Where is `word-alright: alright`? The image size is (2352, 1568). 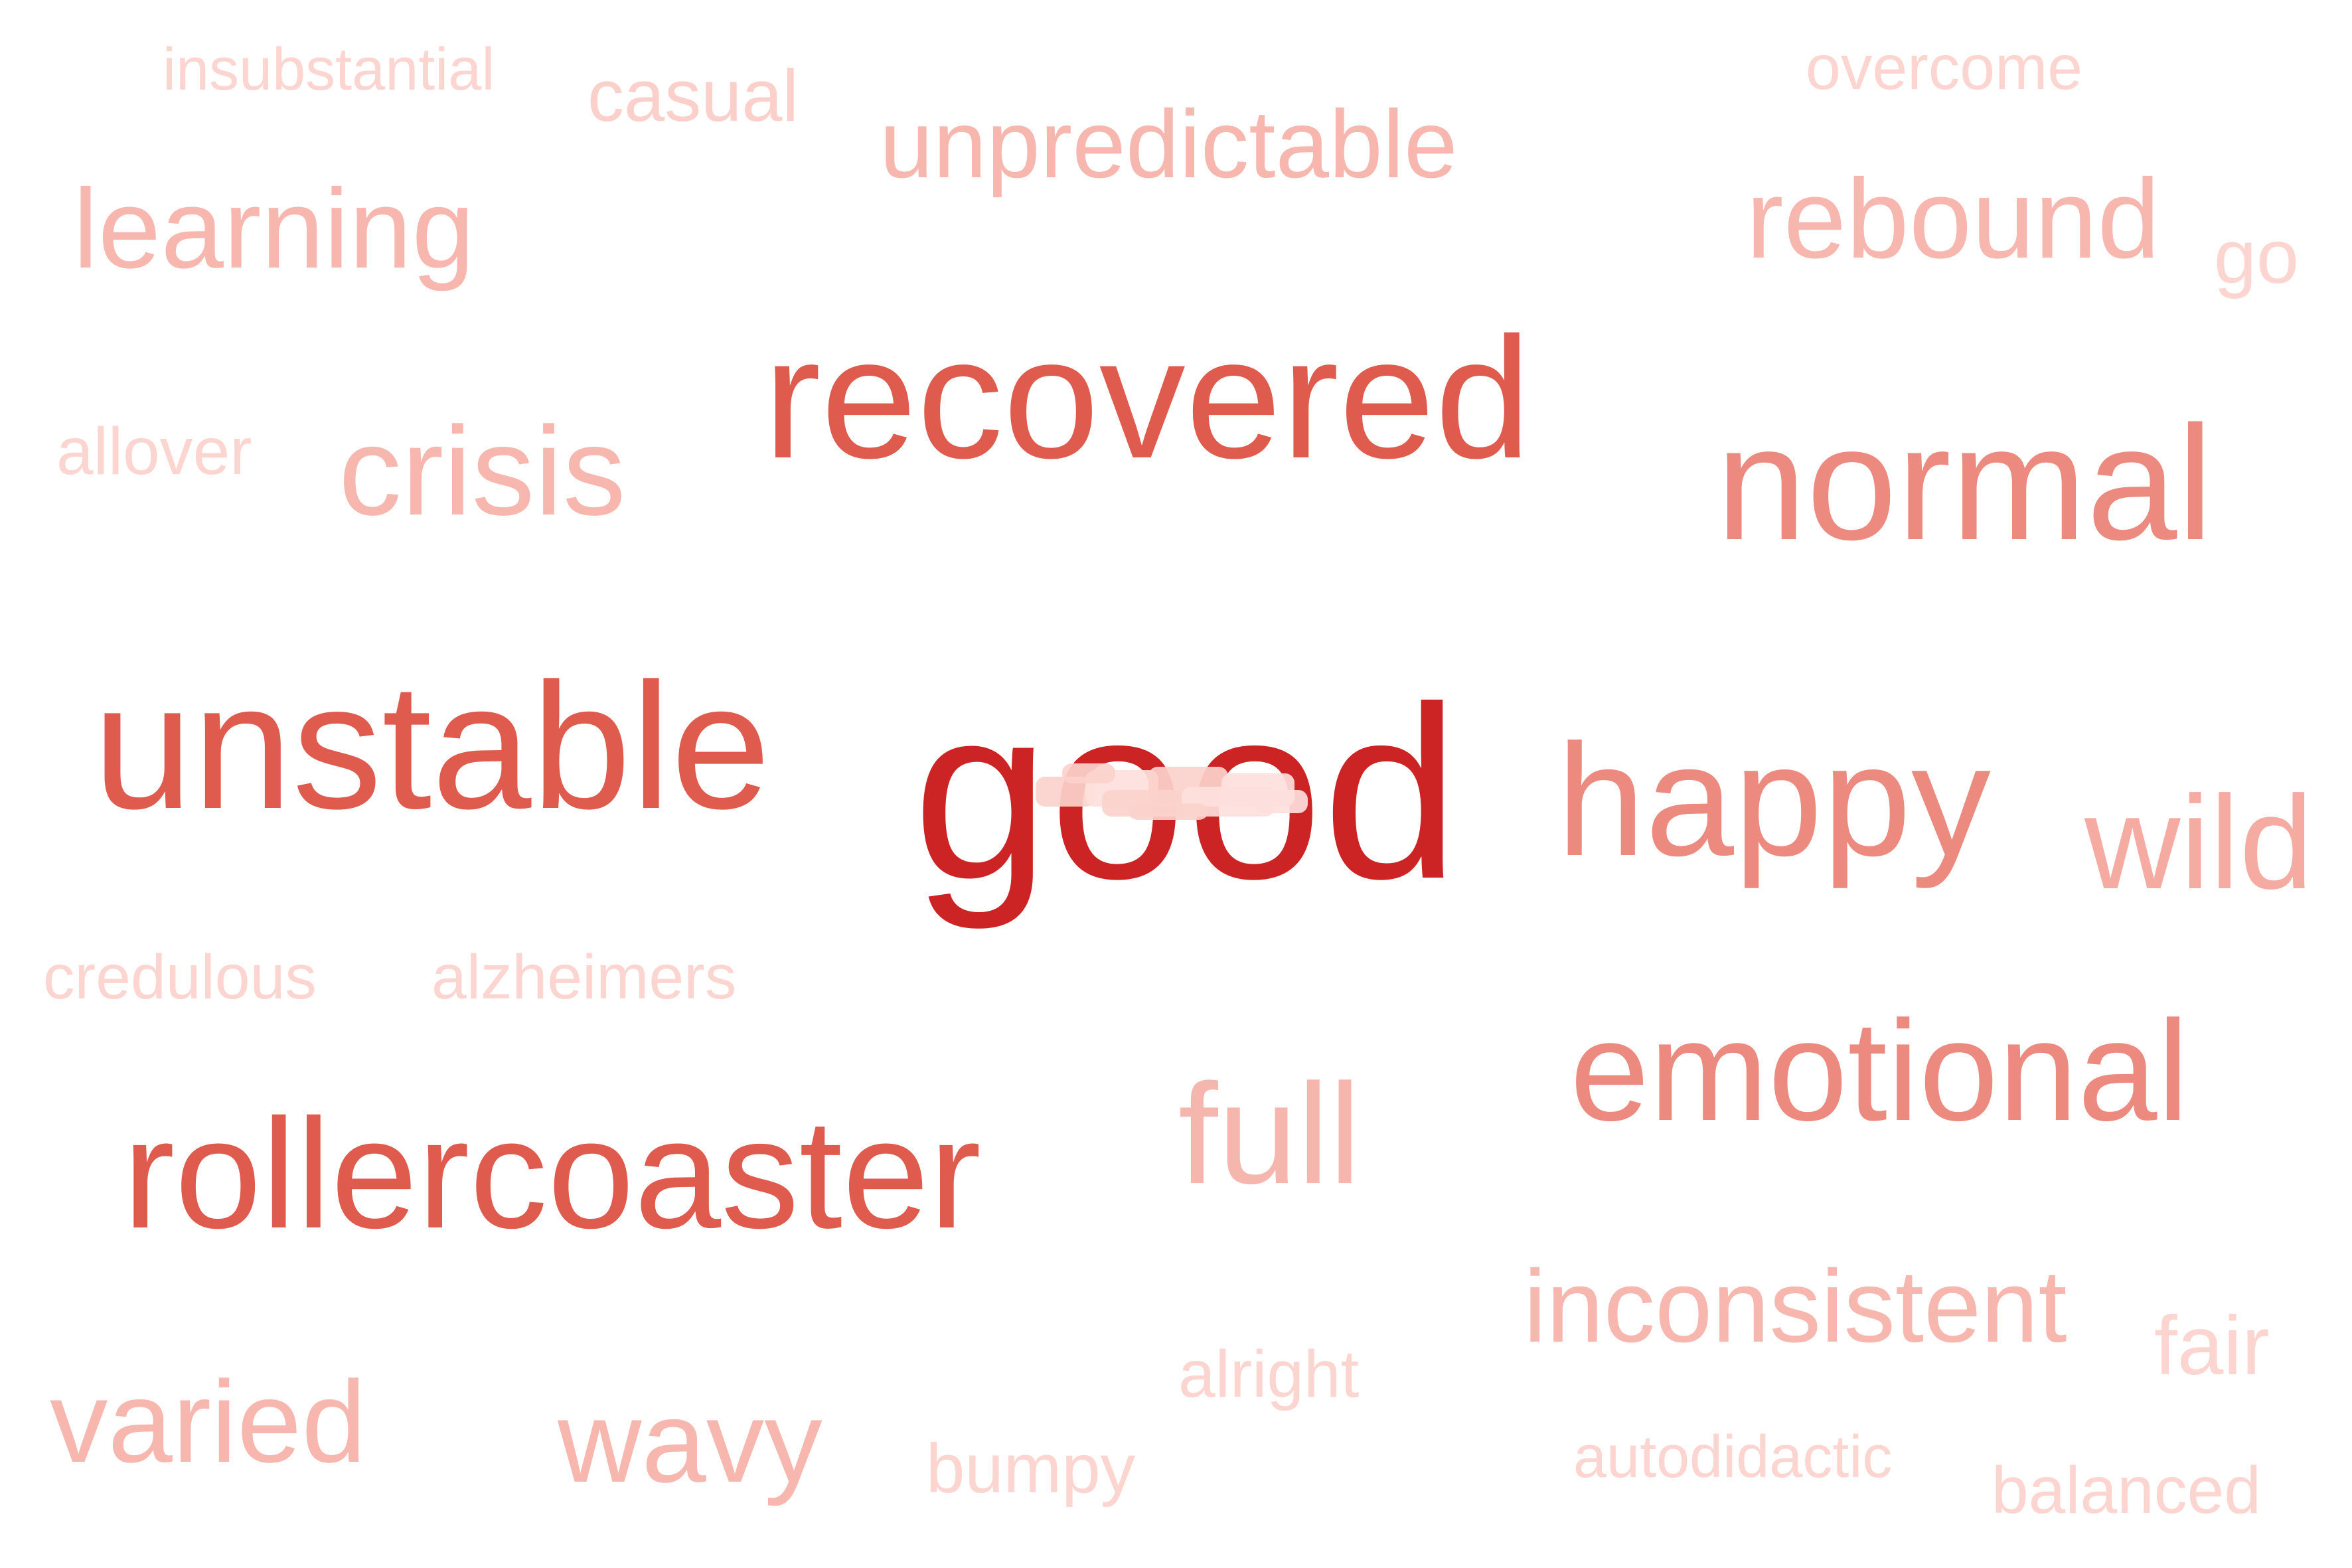 word-alright: alright is located at coordinates (1269, 1374).